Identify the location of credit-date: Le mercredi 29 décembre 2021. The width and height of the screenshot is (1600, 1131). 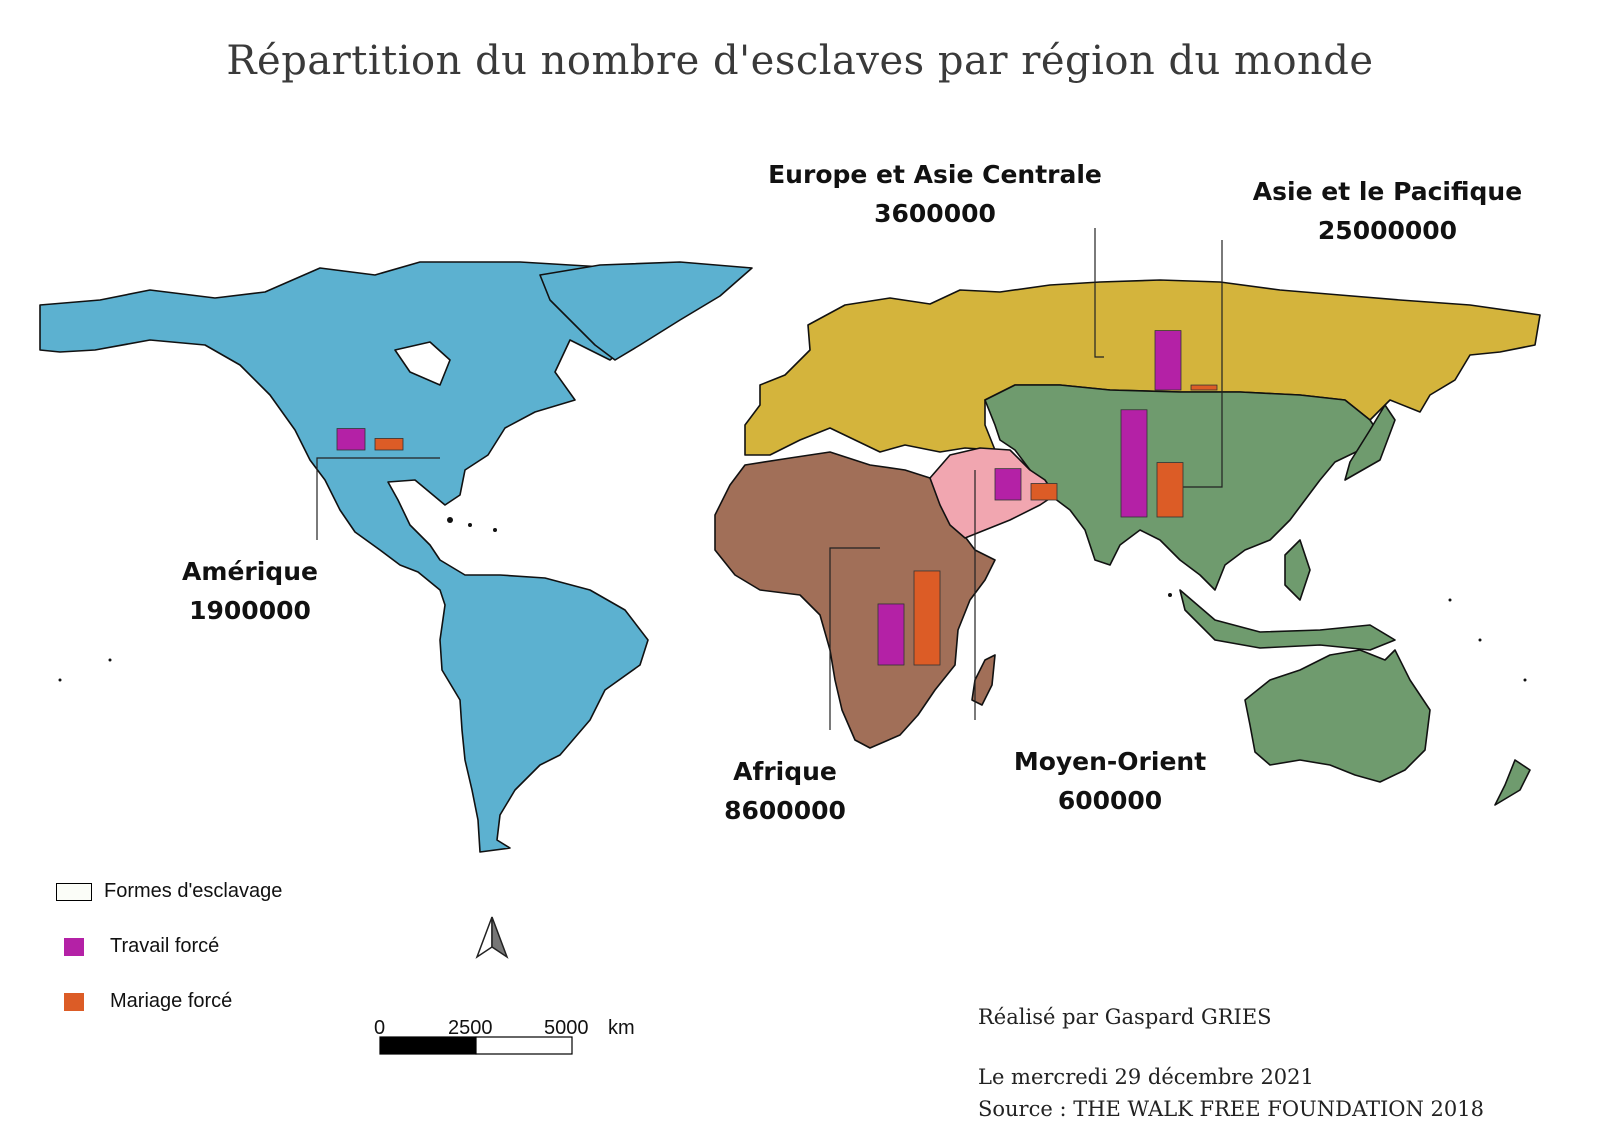
(1146, 1077).